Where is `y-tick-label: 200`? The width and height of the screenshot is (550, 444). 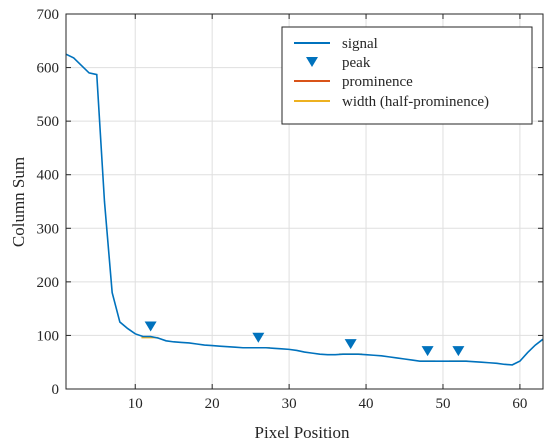 y-tick-label: 200 is located at coordinates (48, 283).